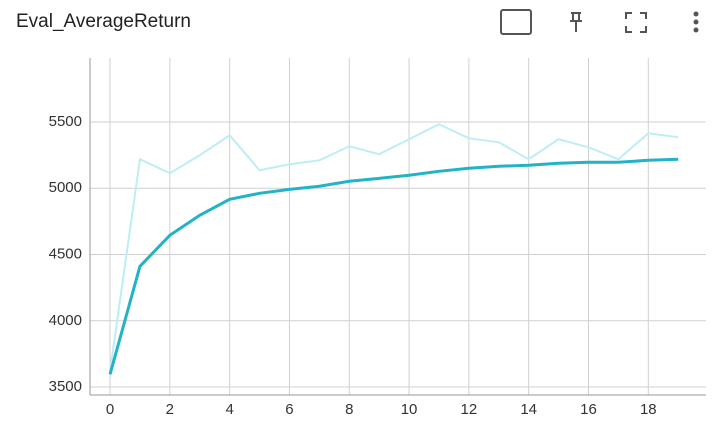 The height and width of the screenshot is (439, 717). I want to click on x-tick-label: 10, so click(409, 409).